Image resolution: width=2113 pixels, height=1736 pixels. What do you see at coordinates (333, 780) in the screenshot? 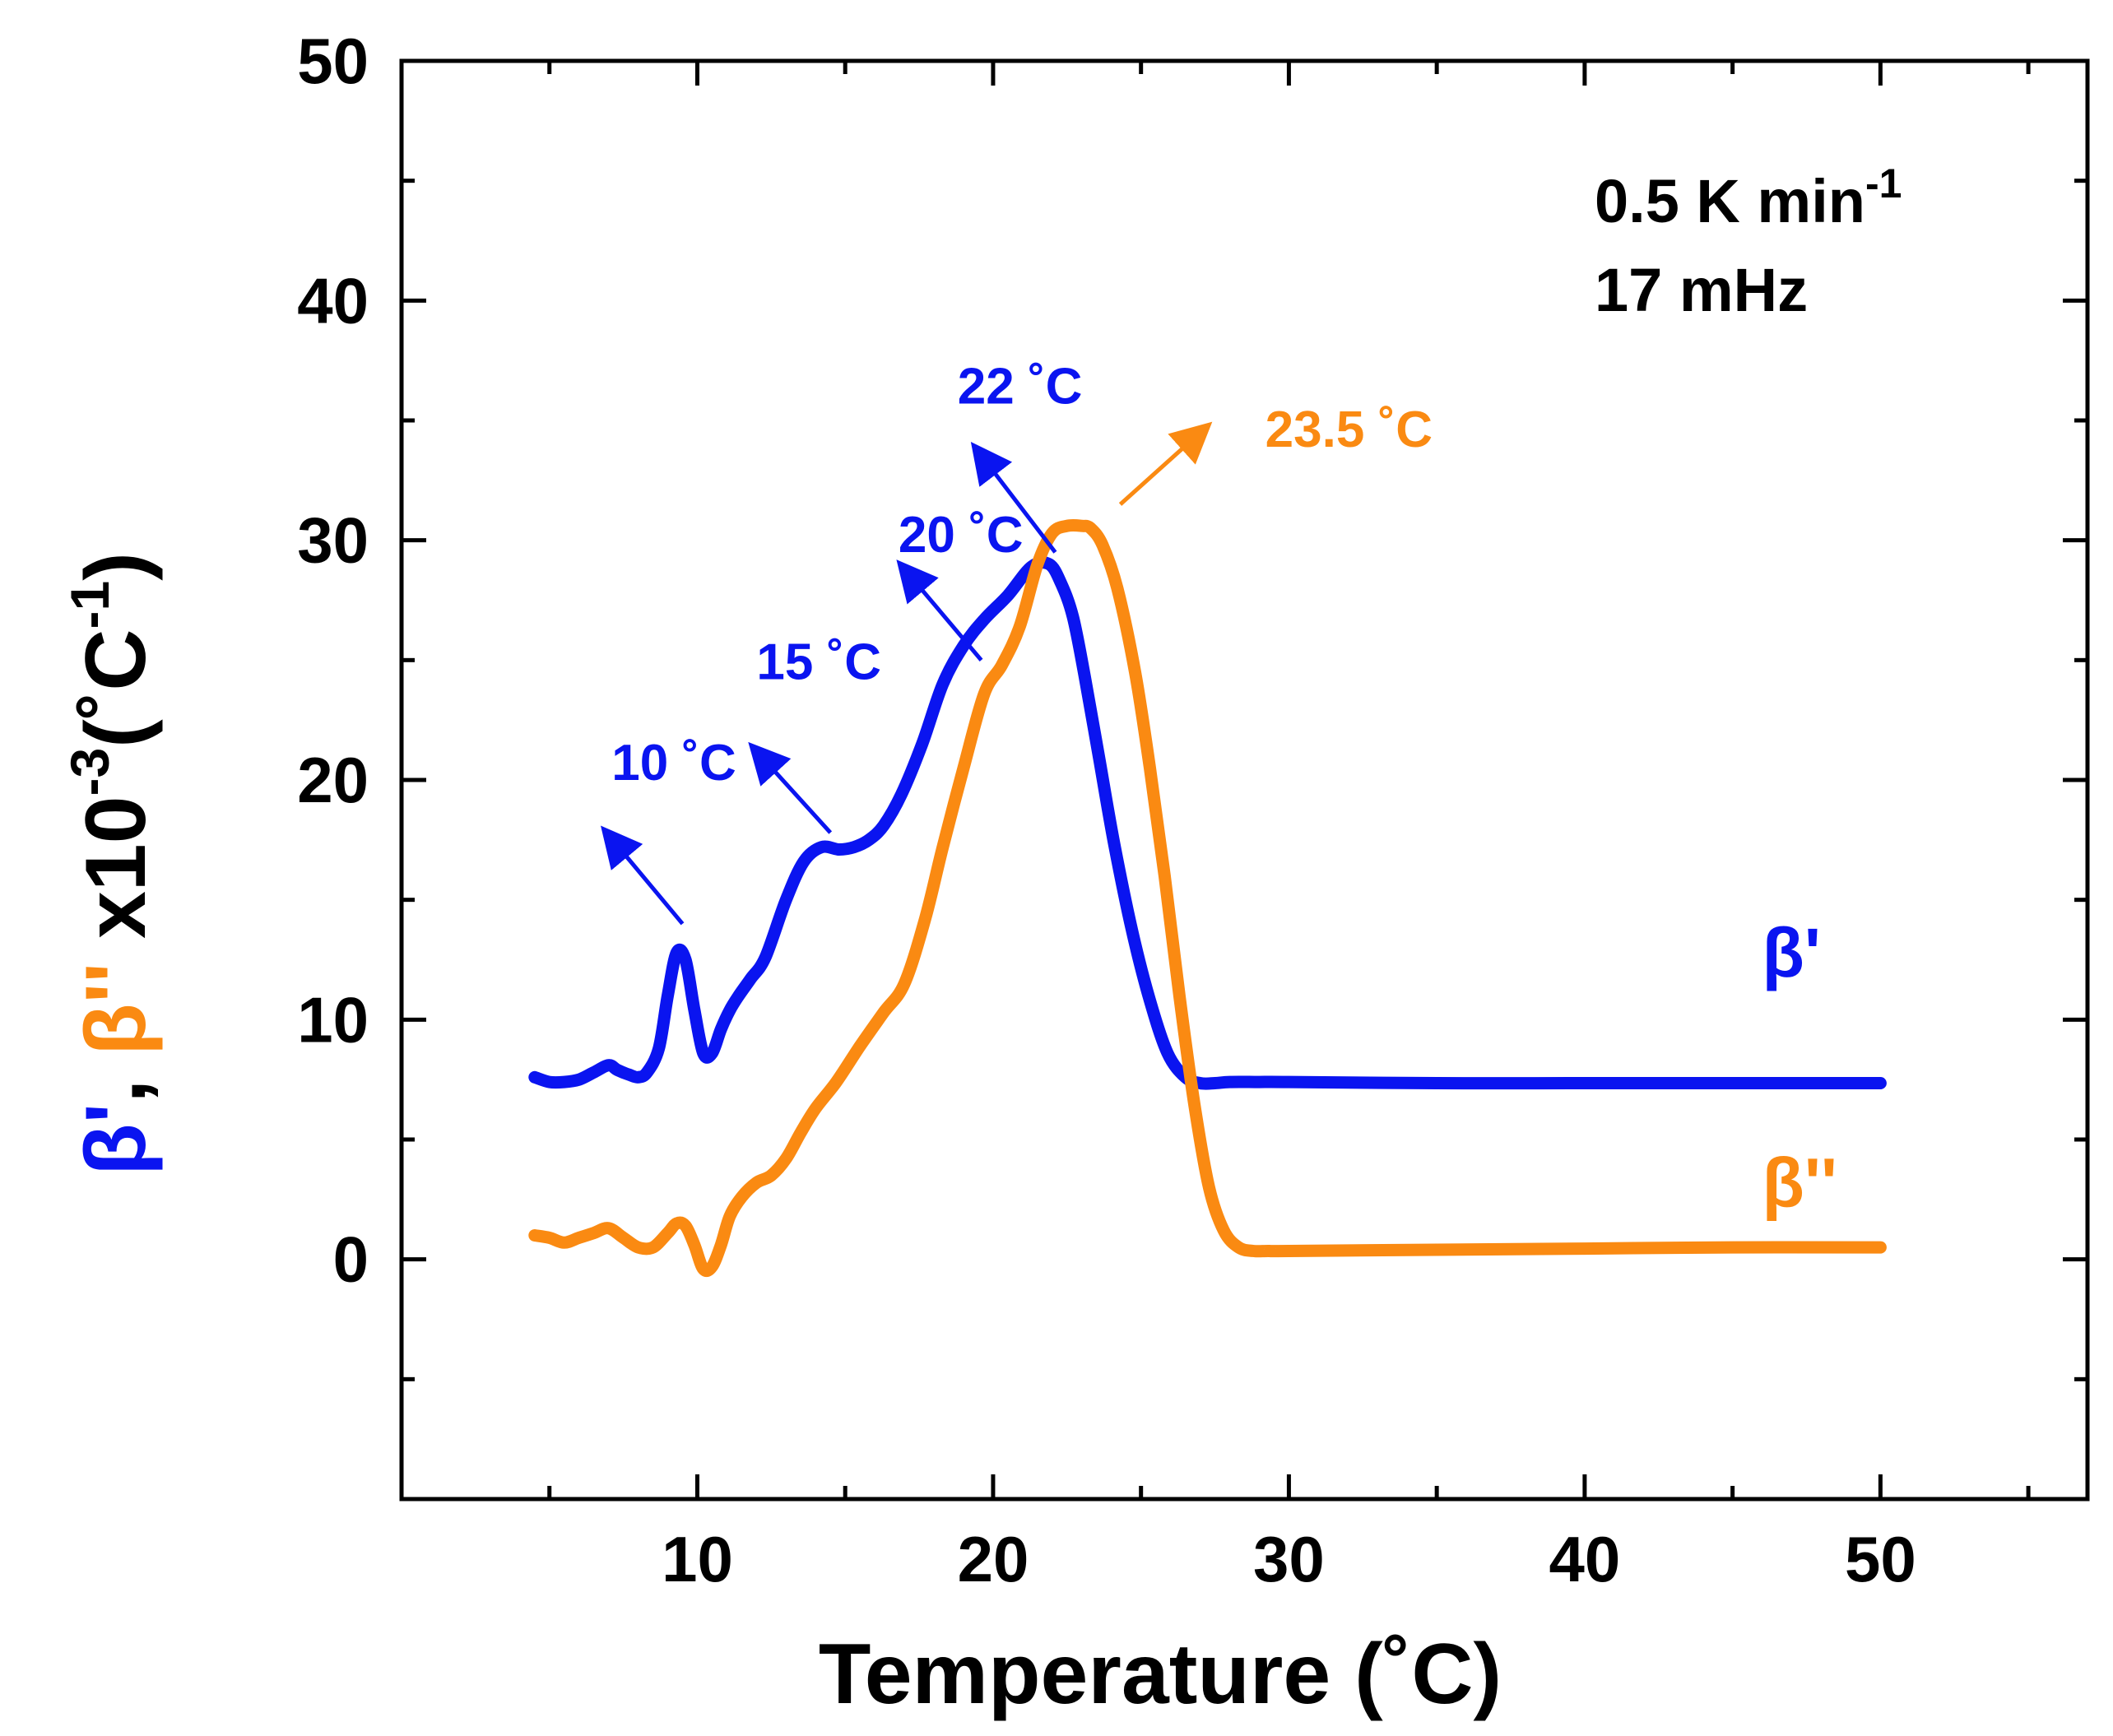
I see `y-tick-label: 20` at bounding box center [333, 780].